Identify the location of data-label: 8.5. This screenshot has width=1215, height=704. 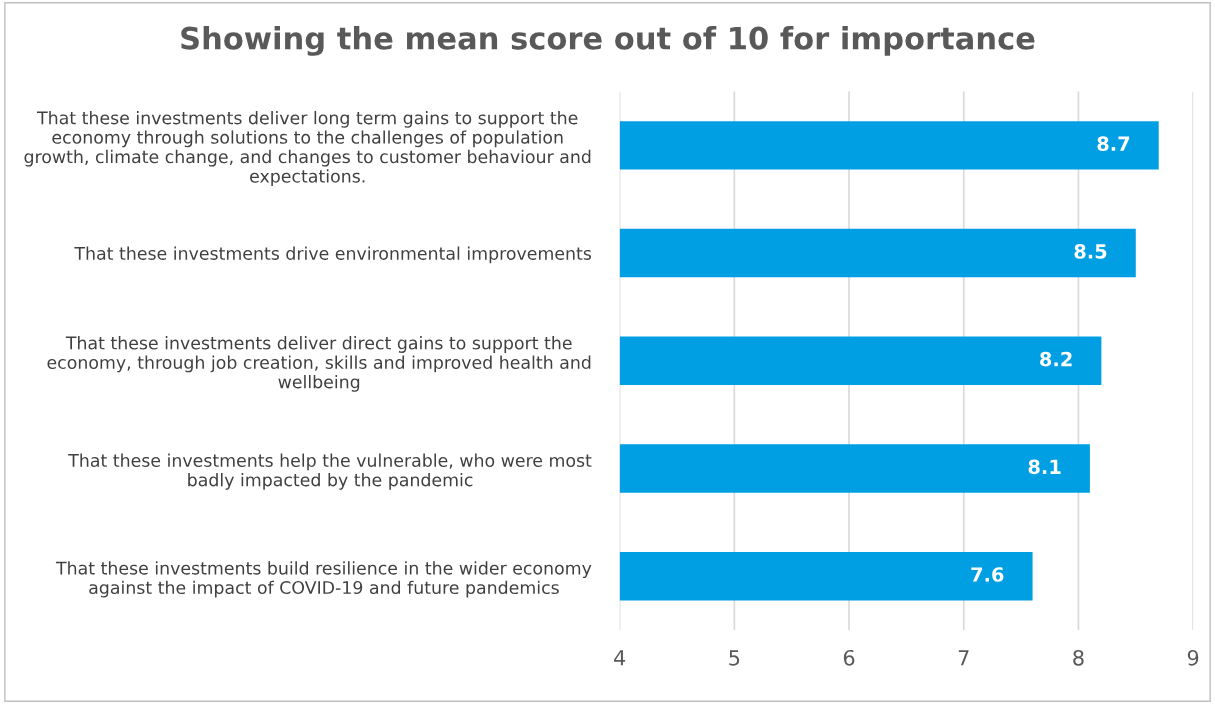
(1090, 251).